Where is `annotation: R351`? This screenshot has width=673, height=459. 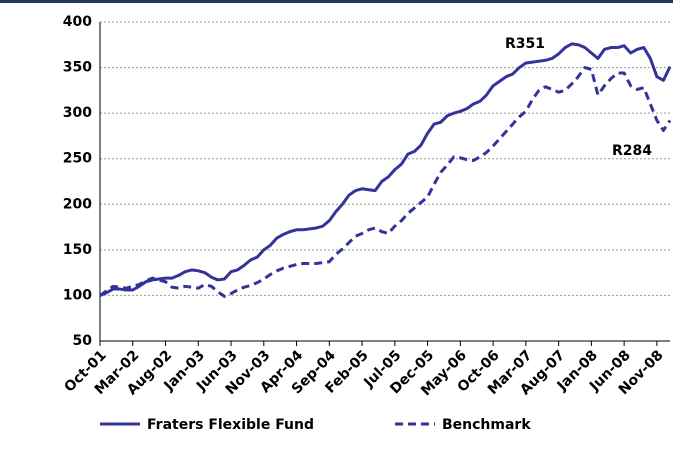
annotation: R351 is located at coordinates (525, 44).